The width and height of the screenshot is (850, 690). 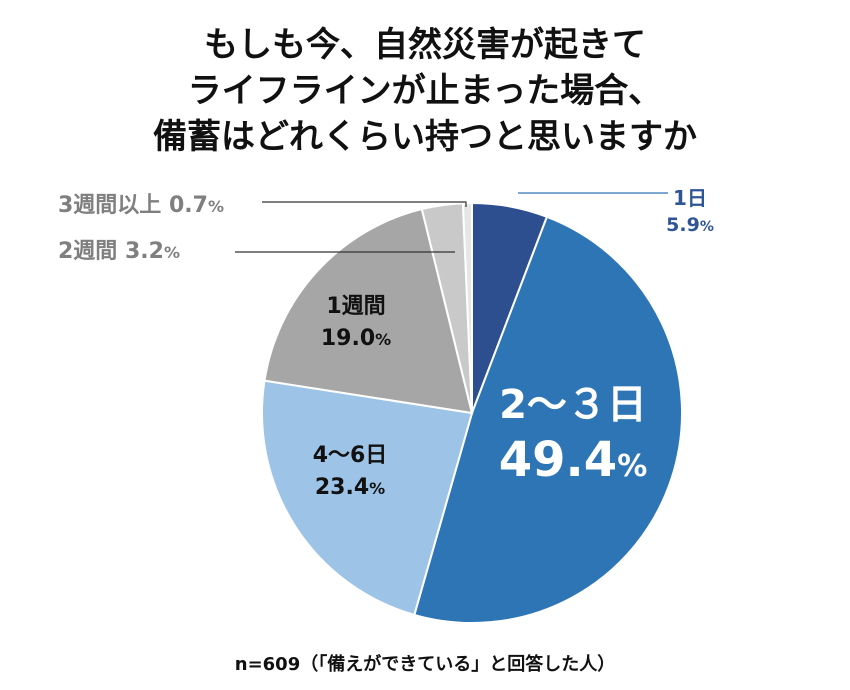 What do you see at coordinates (573, 405) in the screenshot?
I see `slice-category-2: 2～３日` at bounding box center [573, 405].